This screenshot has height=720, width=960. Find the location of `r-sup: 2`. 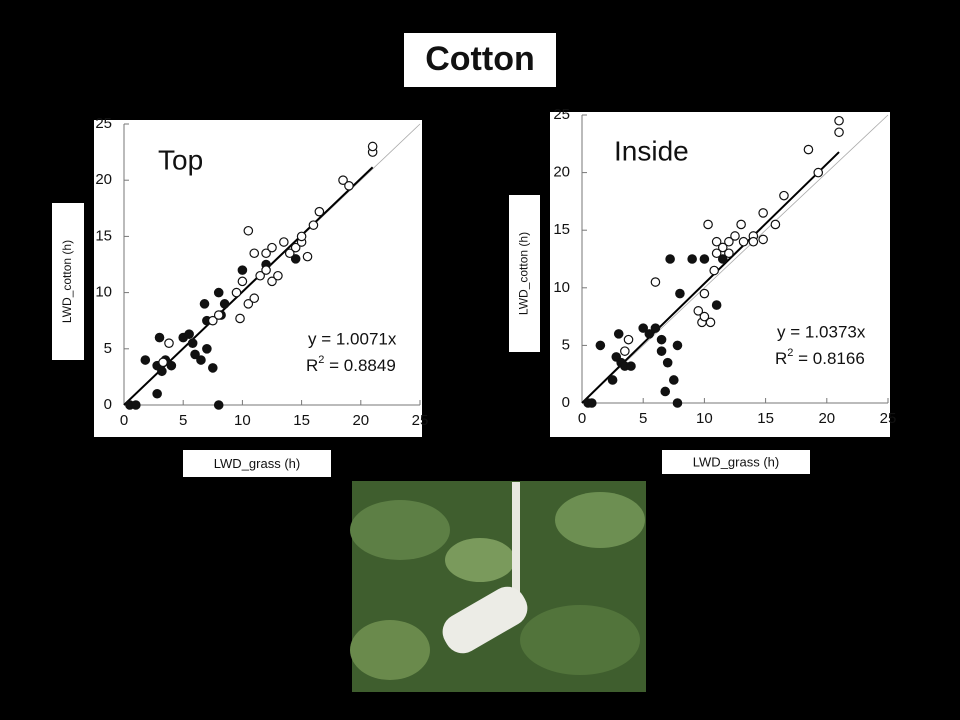

r-sup: 2 is located at coordinates (321, 360).